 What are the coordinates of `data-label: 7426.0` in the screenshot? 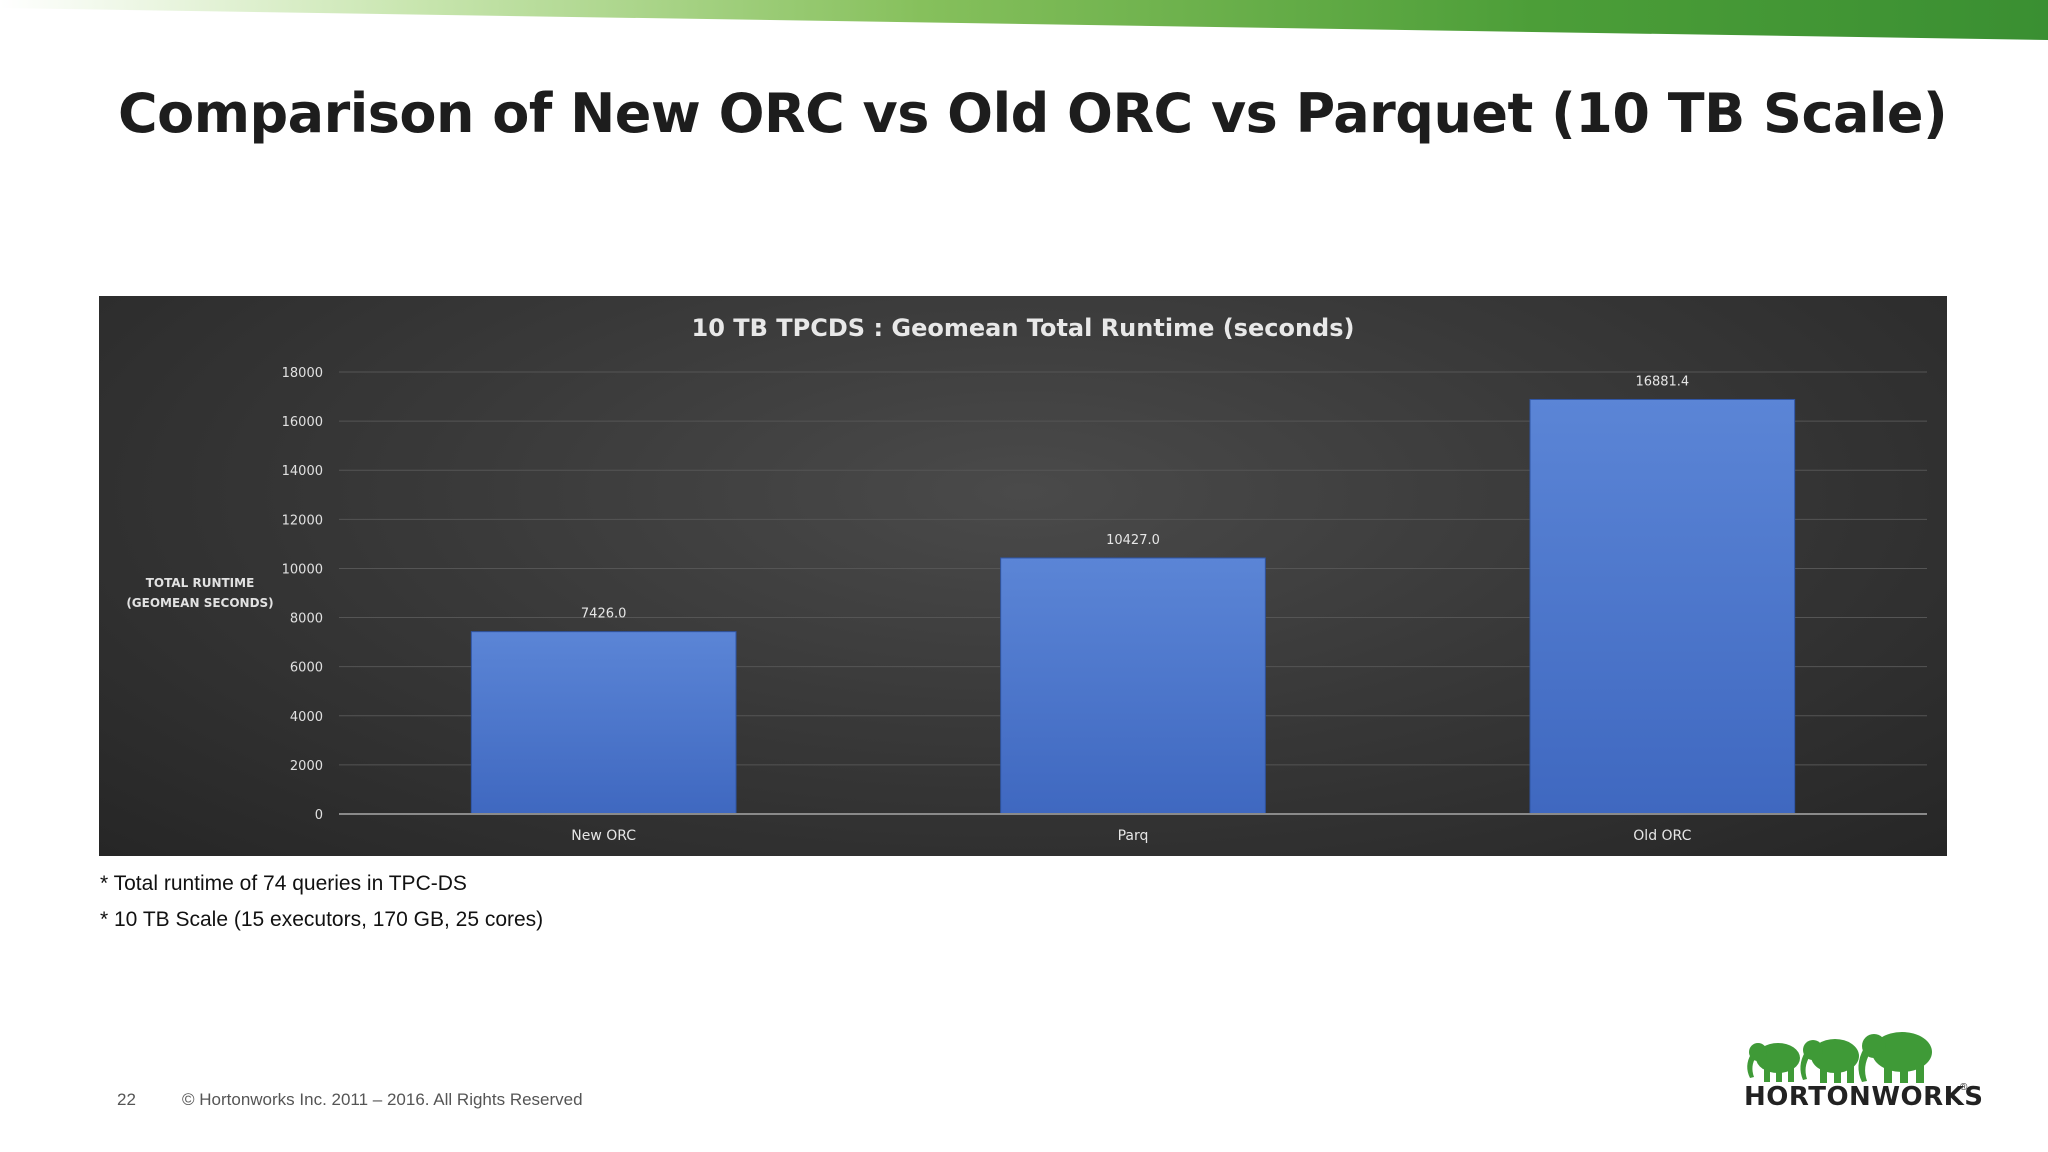 It's located at (604, 614).